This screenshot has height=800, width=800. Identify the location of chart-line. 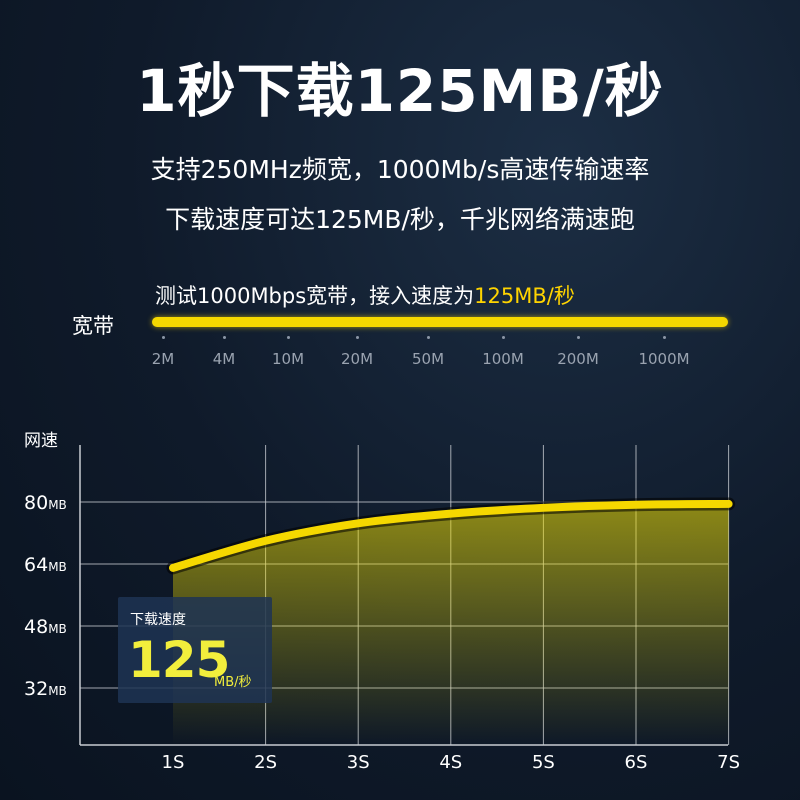
(451, 536).